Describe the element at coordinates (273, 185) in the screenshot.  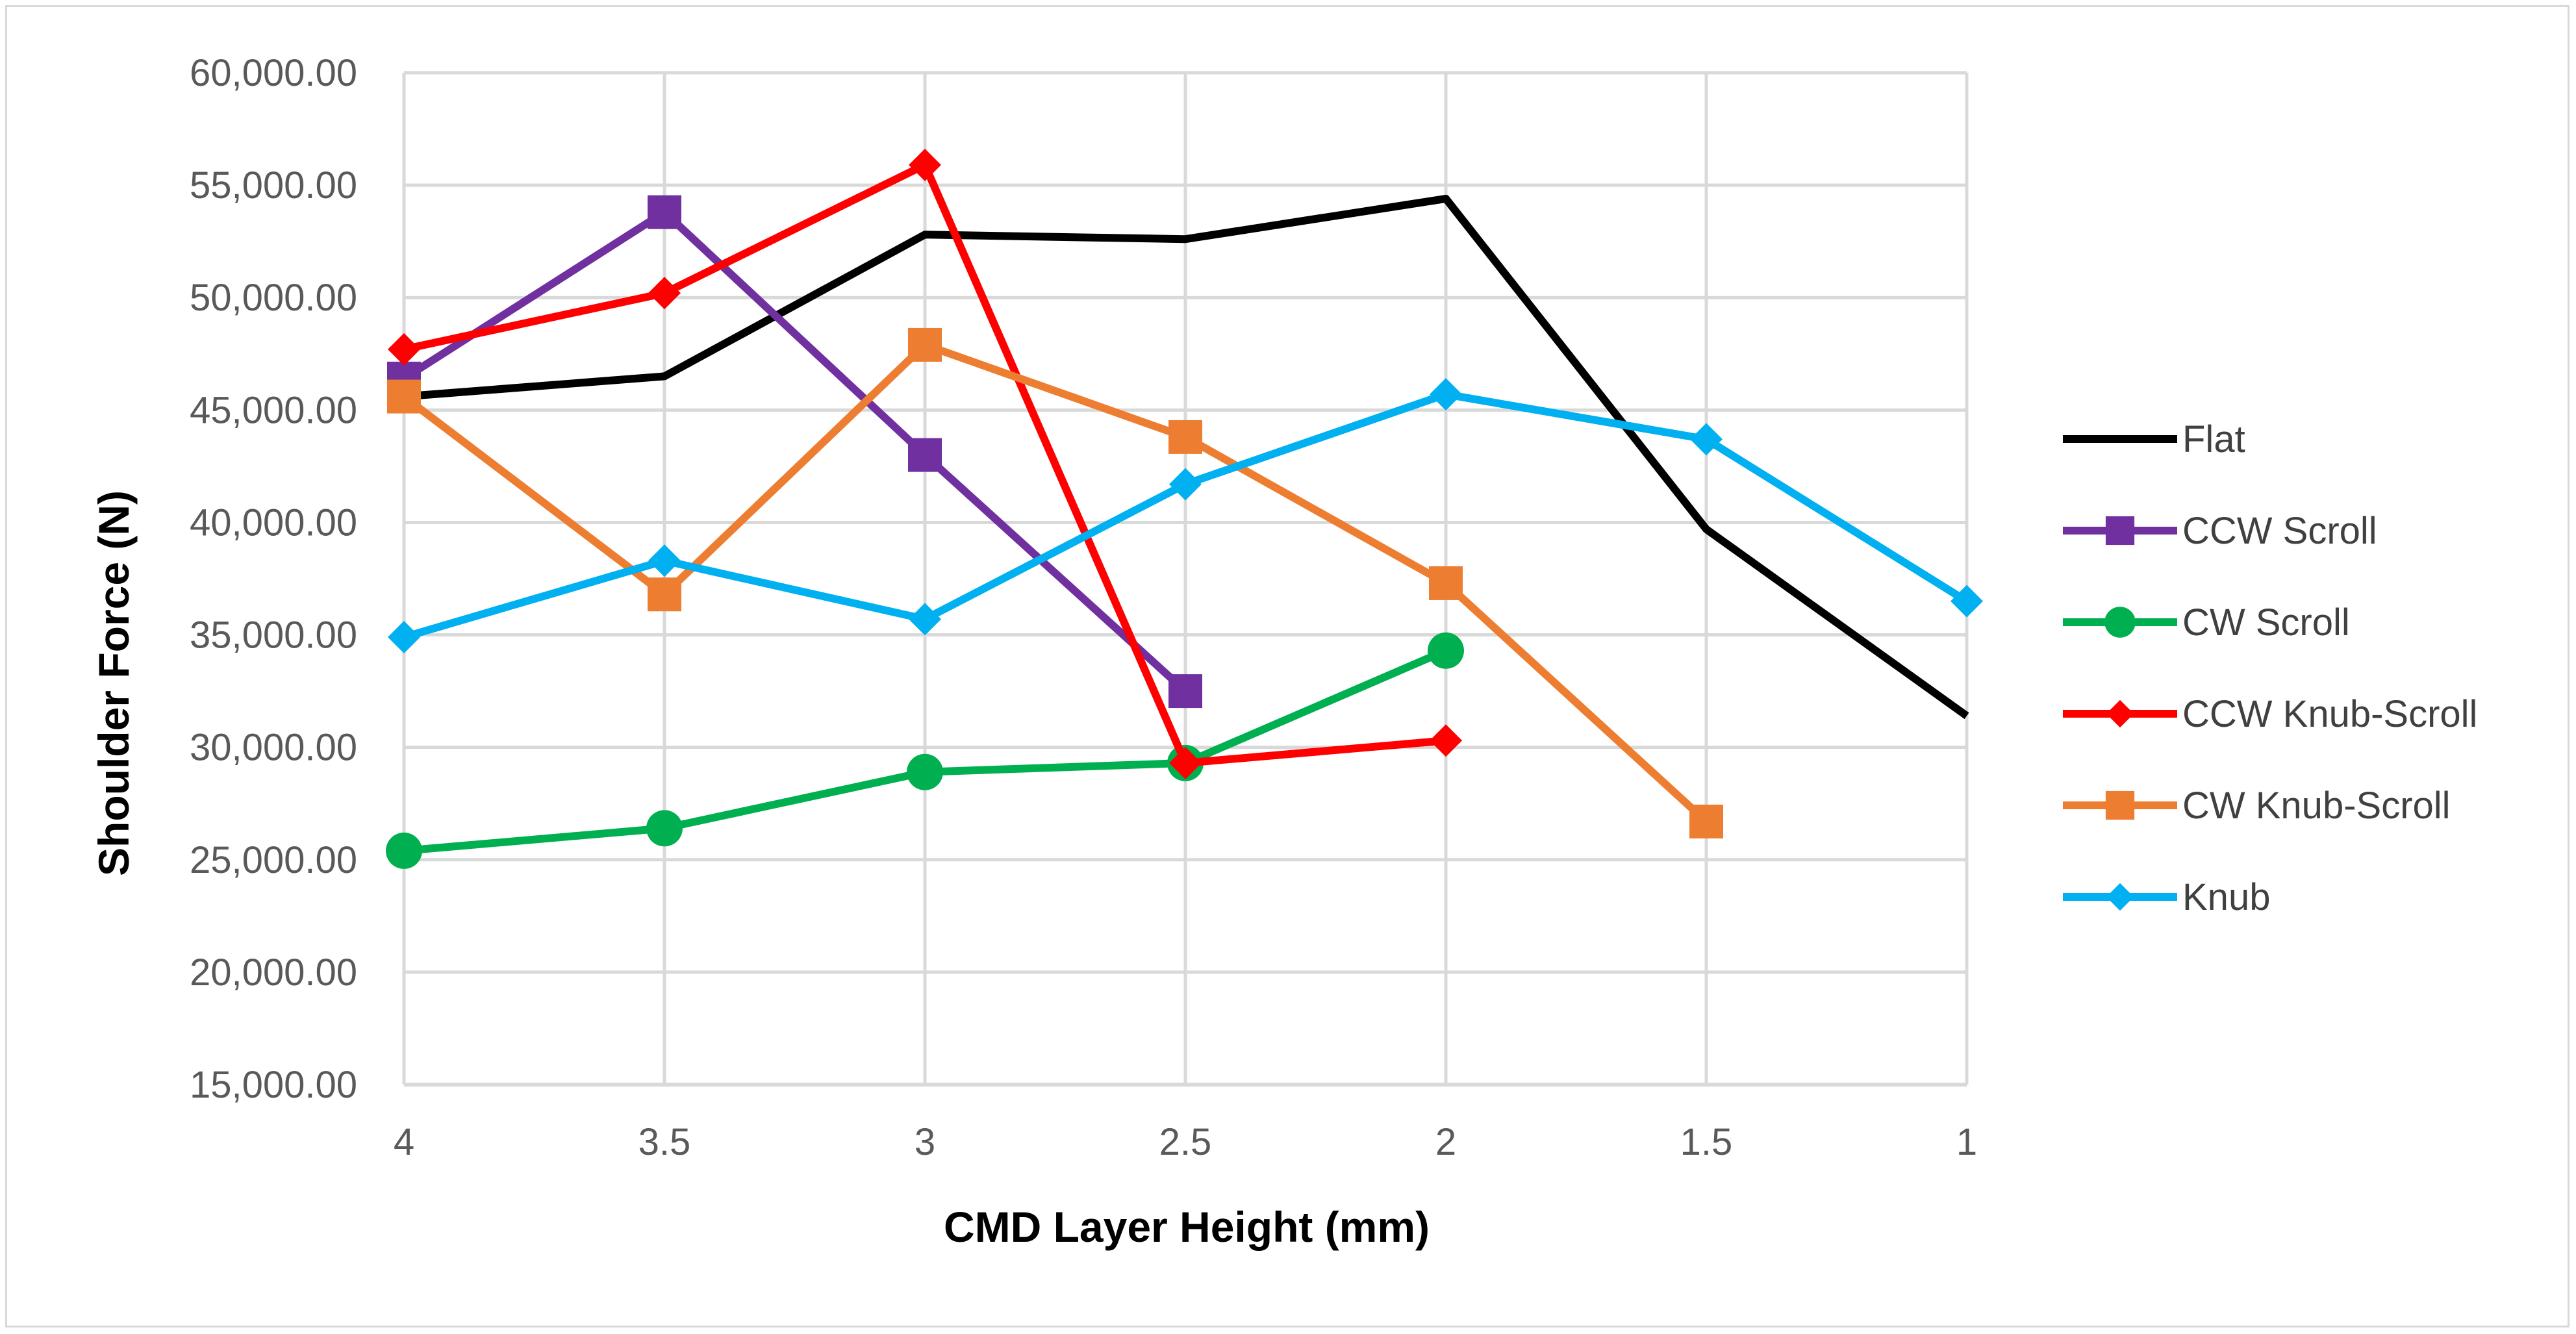
I see `y-tick-label: 55,000.00` at that location.